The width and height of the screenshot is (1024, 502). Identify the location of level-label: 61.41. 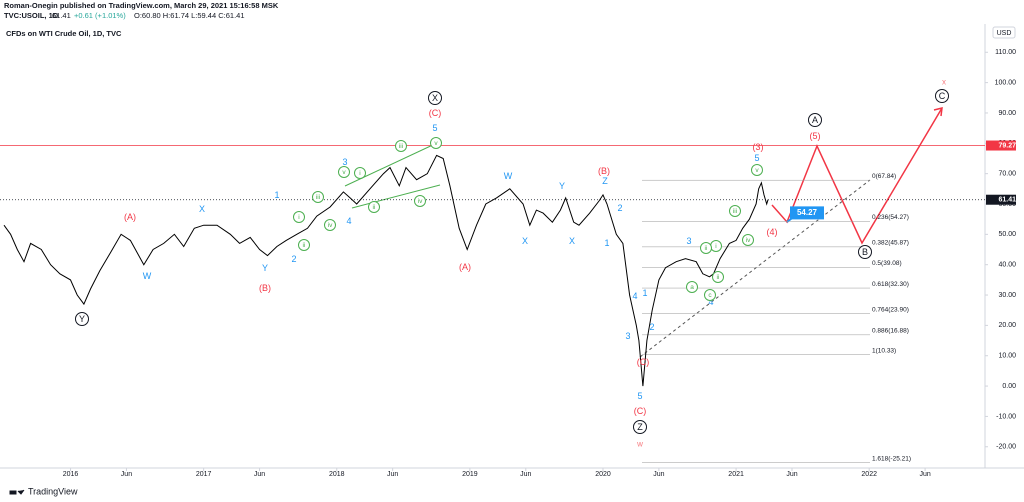
(1007, 200).